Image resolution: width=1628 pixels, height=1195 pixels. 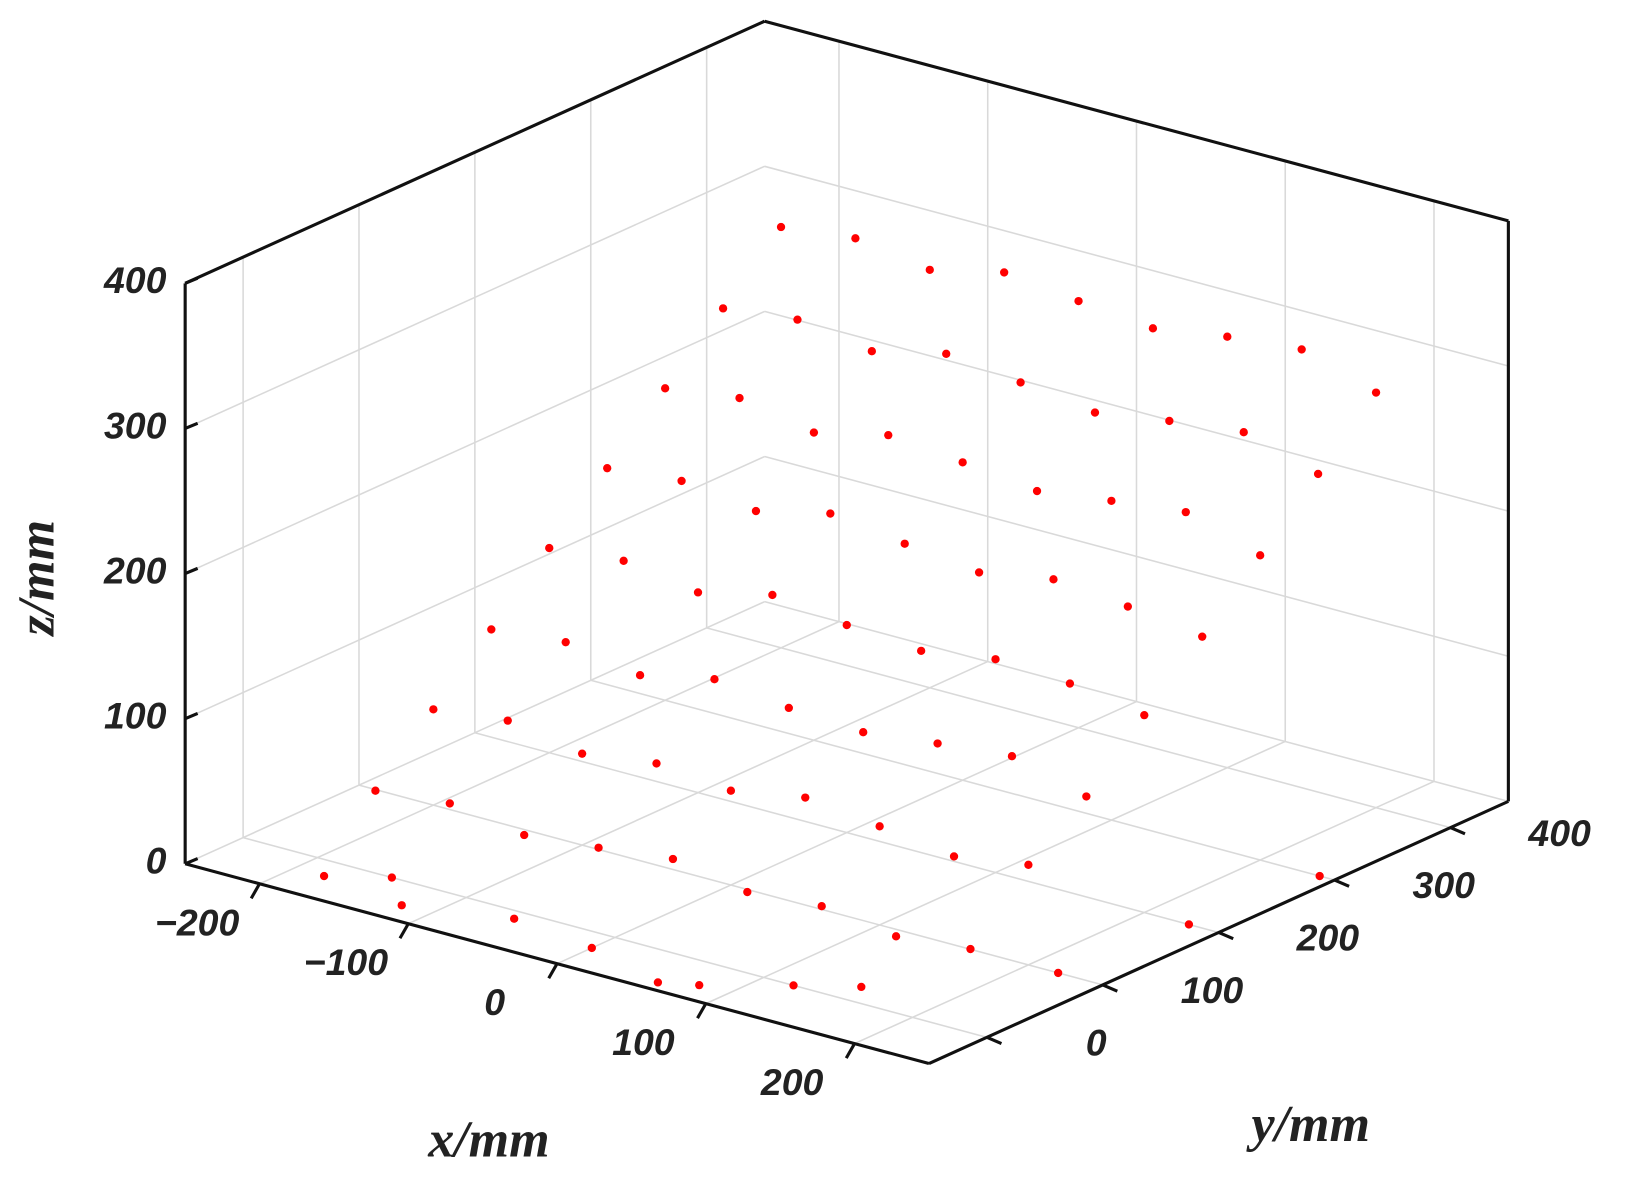 What do you see at coordinates (1328, 938) in the screenshot?
I see `y-tick-label: 200` at bounding box center [1328, 938].